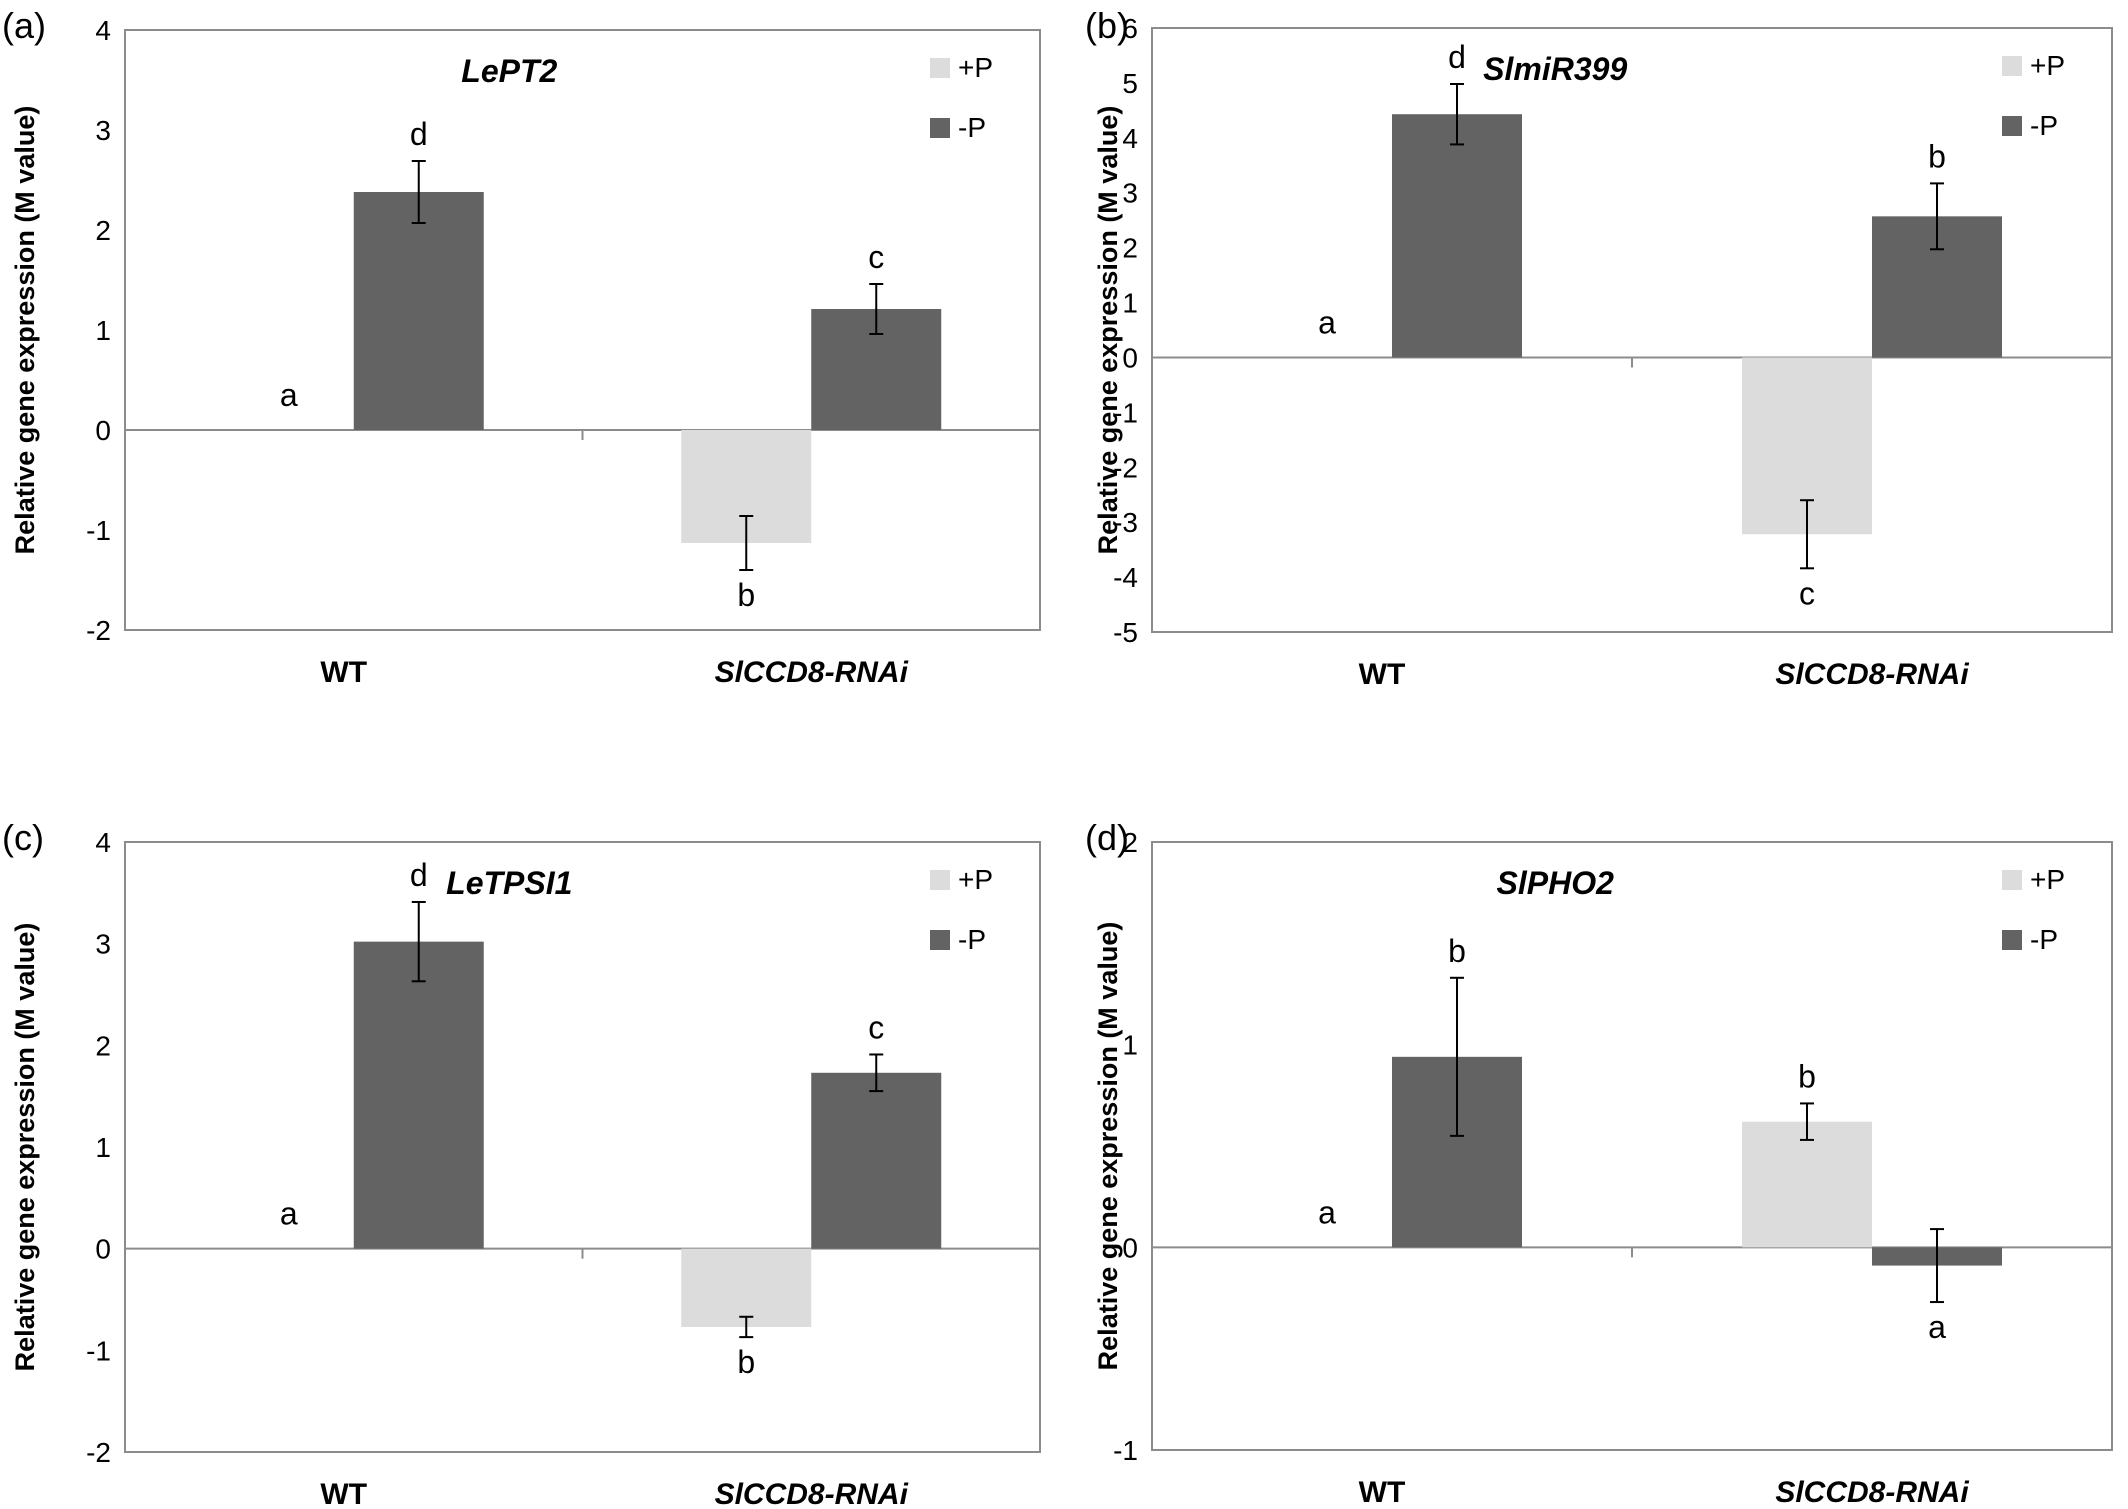 The image size is (2128, 1509). I want to click on y-tick-label: -5, so click(1125, 632).